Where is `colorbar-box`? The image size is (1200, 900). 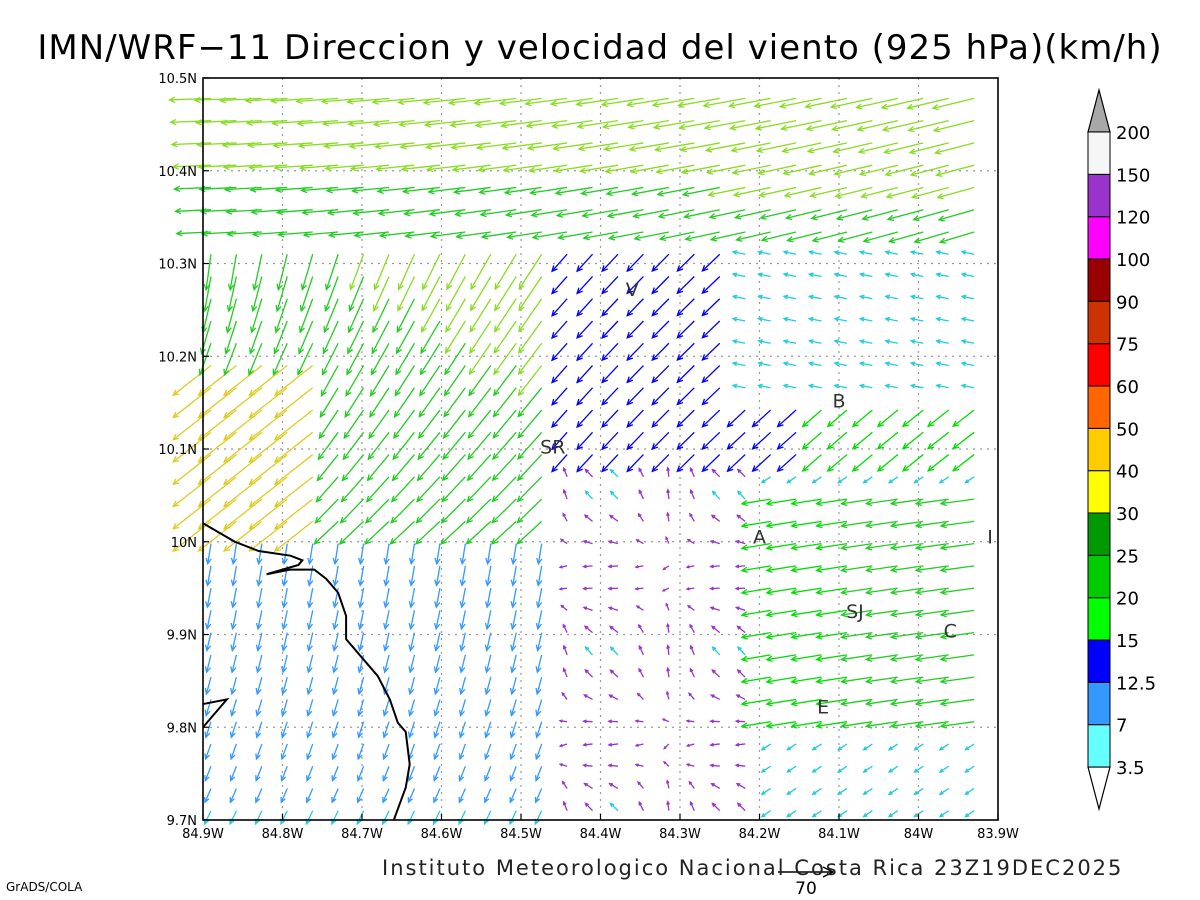 colorbar-box is located at coordinates (1099, 449).